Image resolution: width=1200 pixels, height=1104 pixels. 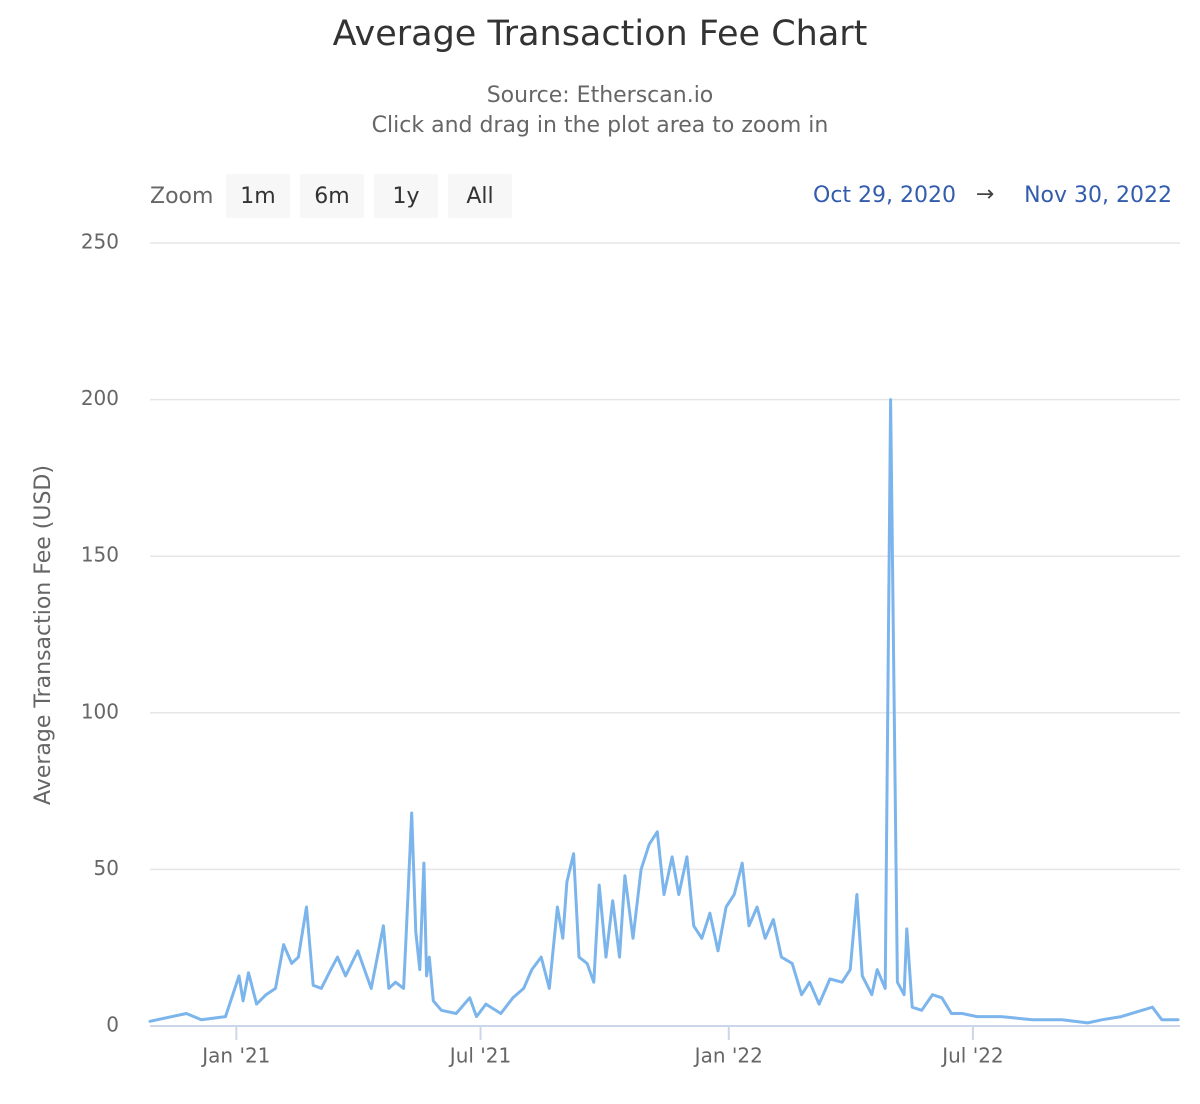 What do you see at coordinates (884, 195) in the screenshot?
I see `range-from: Oct 29, 2020` at bounding box center [884, 195].